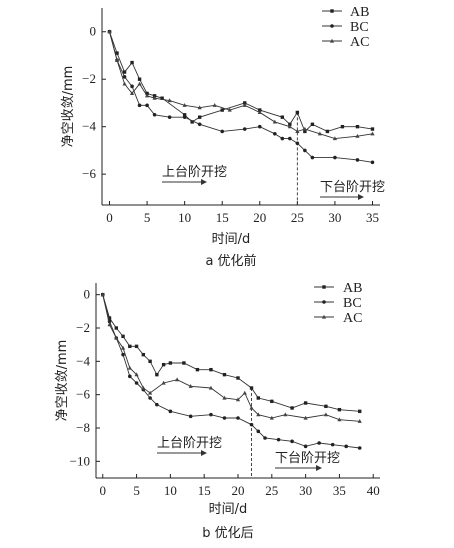 This screenshot has height=548, width=454. I want to click on legend-ac-label: AC, so click(352, 318).